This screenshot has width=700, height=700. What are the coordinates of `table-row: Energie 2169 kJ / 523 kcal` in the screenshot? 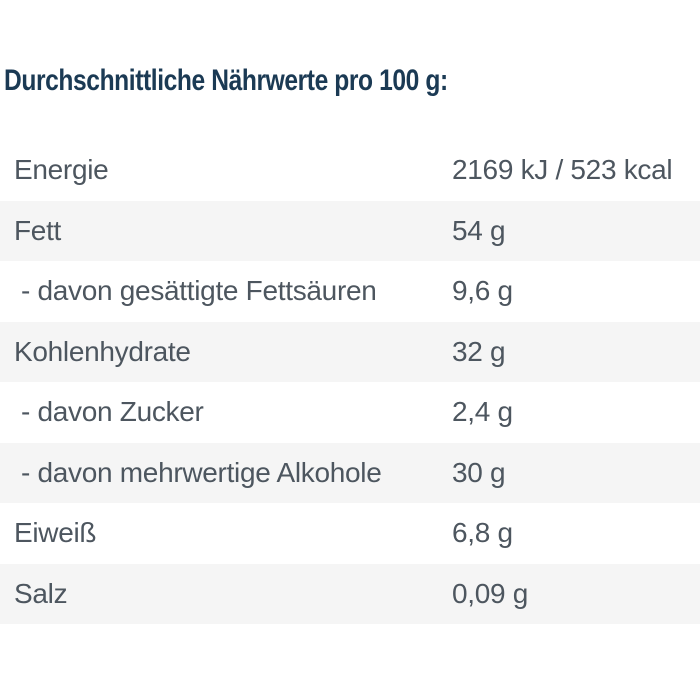 It's located at (350, 170).